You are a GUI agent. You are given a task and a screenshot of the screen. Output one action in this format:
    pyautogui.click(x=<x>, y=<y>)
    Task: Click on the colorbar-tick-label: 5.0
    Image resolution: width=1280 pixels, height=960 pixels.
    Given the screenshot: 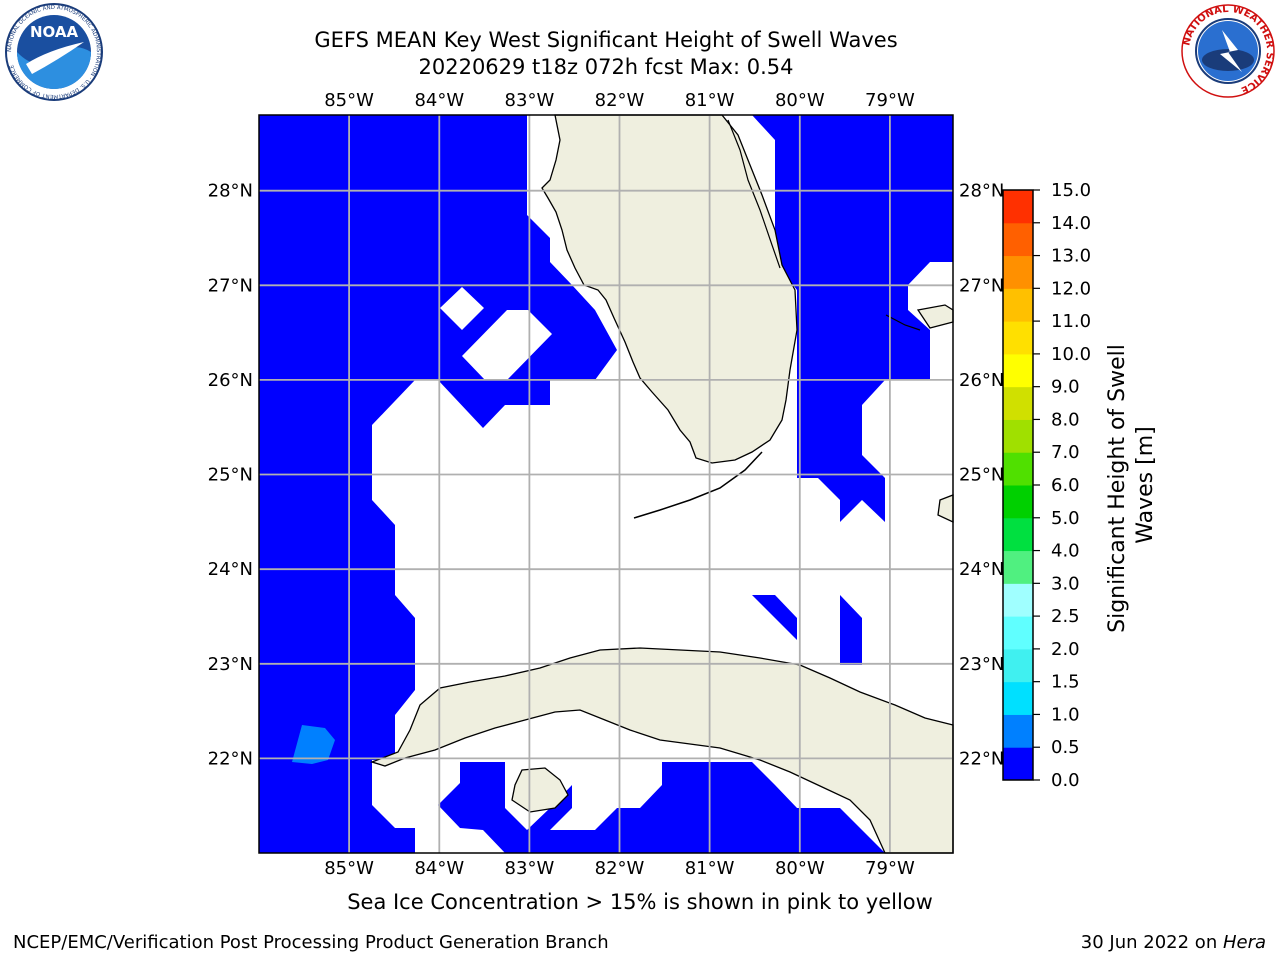 What is the action you would take?
    pyautogui.click(x=1065, y=518)
    